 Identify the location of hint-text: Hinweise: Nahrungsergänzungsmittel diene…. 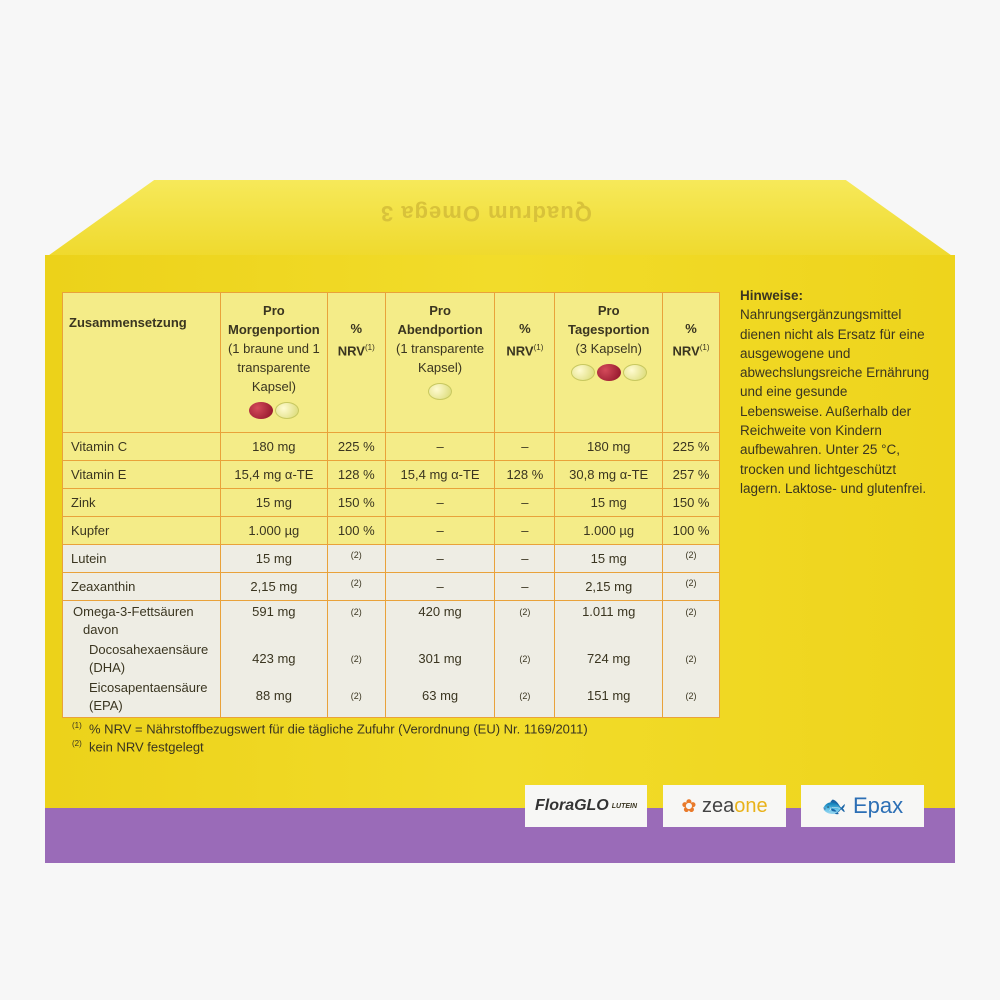
(835, 392).